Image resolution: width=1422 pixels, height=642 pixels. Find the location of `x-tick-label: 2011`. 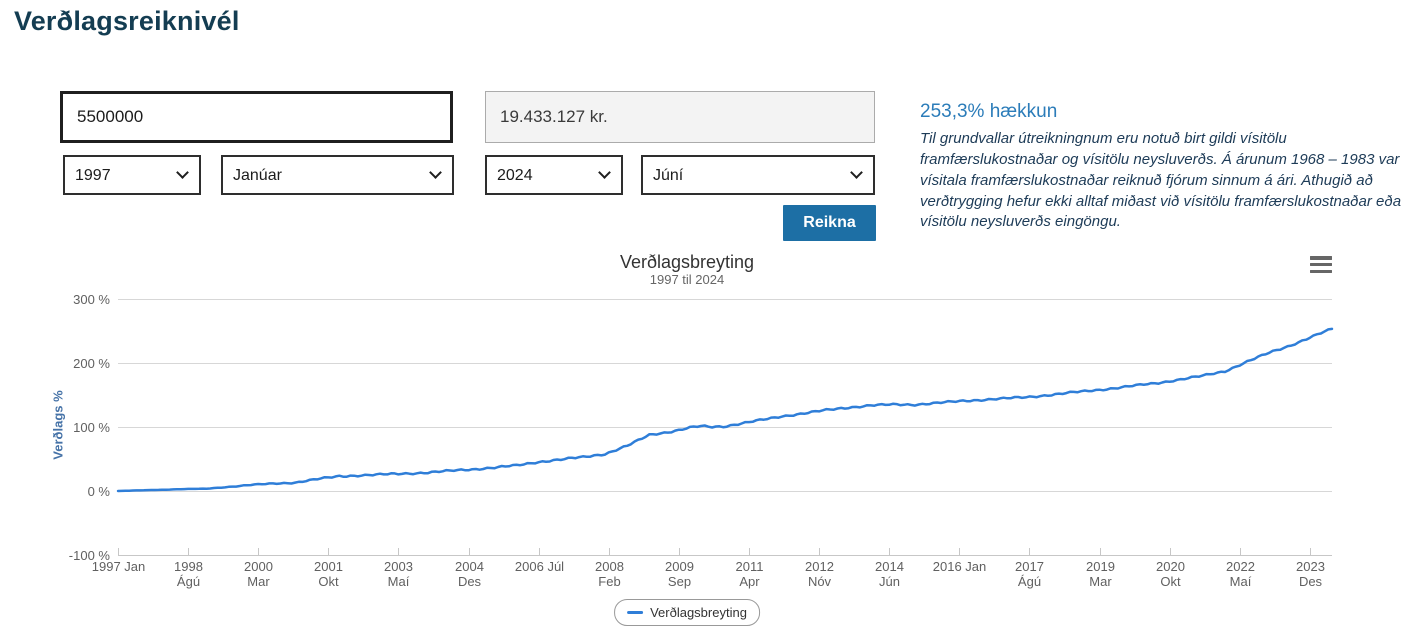

x-tick-label: 2011 is located at coordinates (750, 566).